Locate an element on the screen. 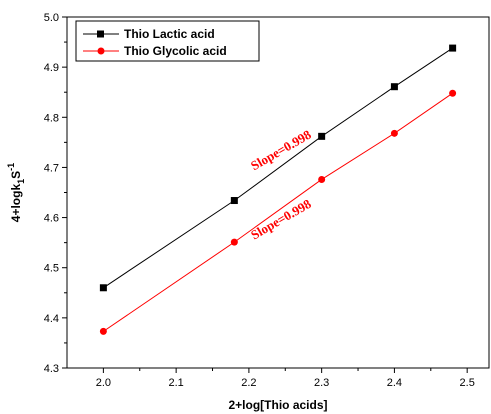 The width and height of the screenshot is (491, 414). y-axis-title-main: 4+logk is located at coordinates (16, 203).